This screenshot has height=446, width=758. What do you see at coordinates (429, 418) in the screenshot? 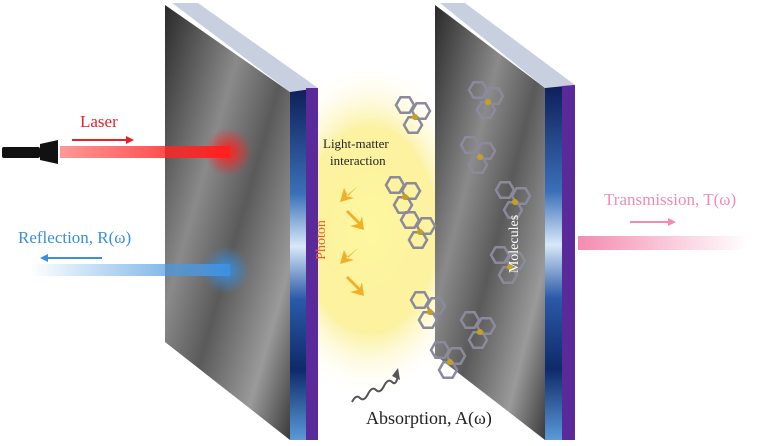
I see `absorption-label: Absorption, A(ω)` at bounding box center [429, 418].